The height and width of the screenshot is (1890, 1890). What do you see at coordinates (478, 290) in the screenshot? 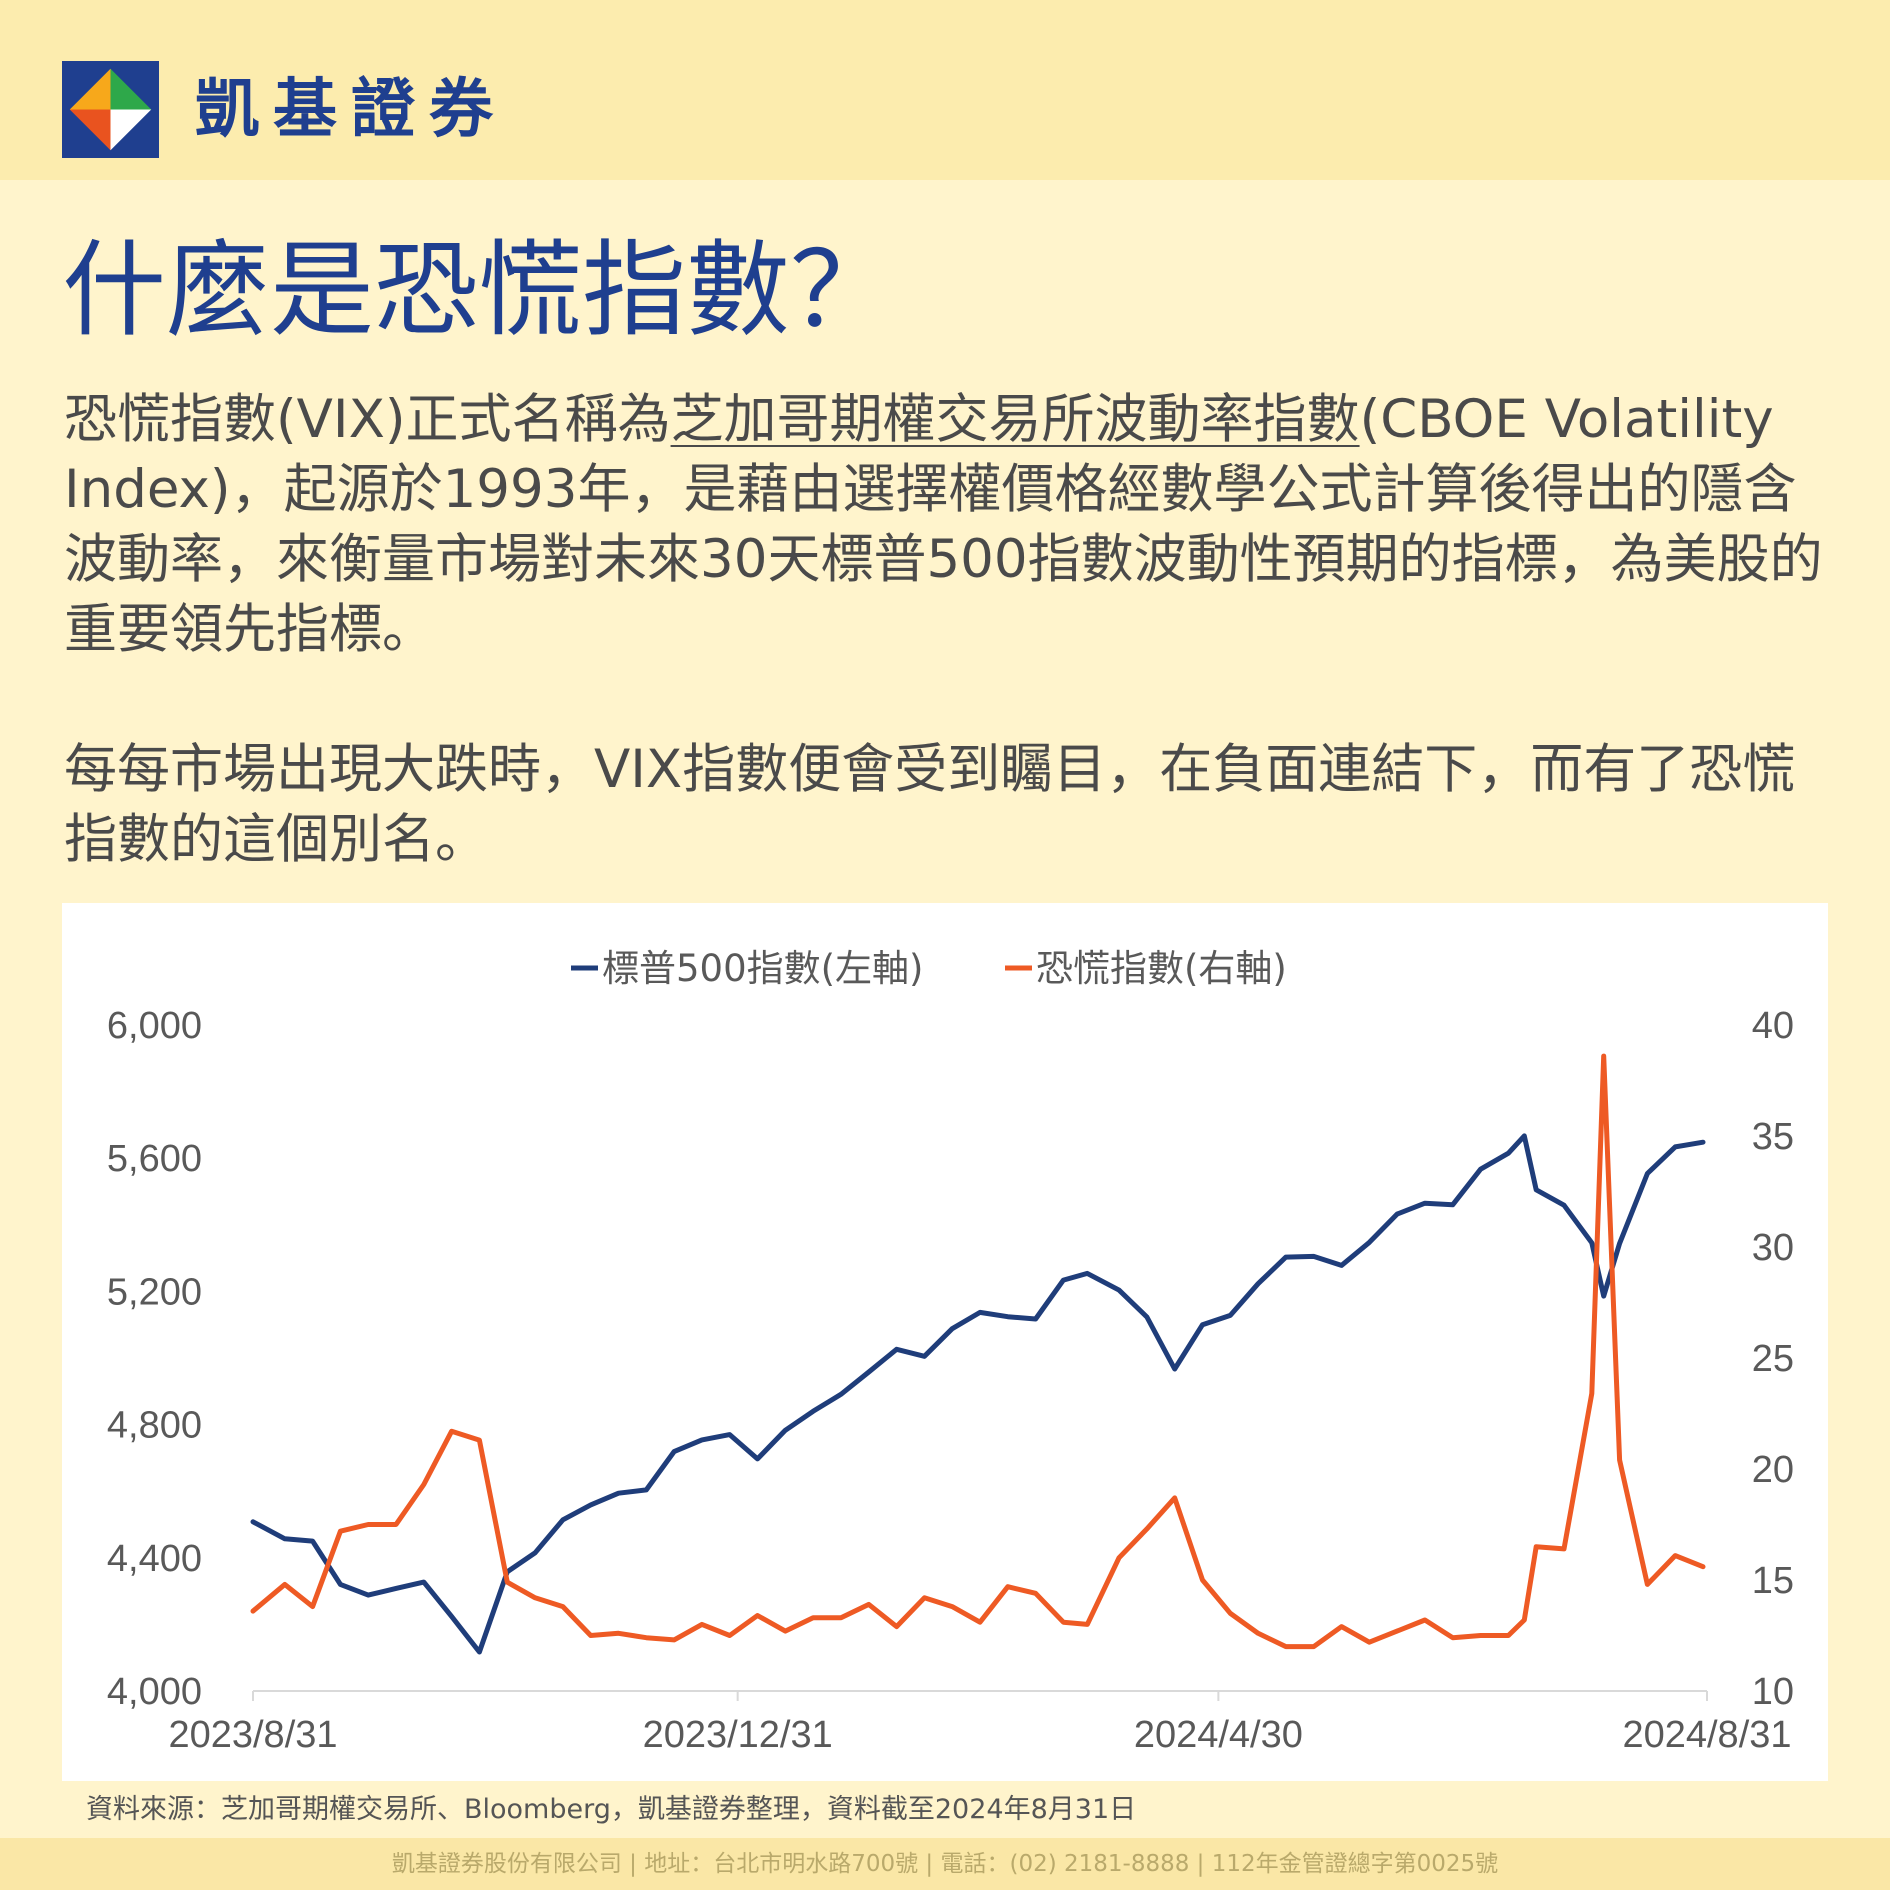
I see `page-title: 什麼是恐慌指數？` at bounding box center [478, 290].